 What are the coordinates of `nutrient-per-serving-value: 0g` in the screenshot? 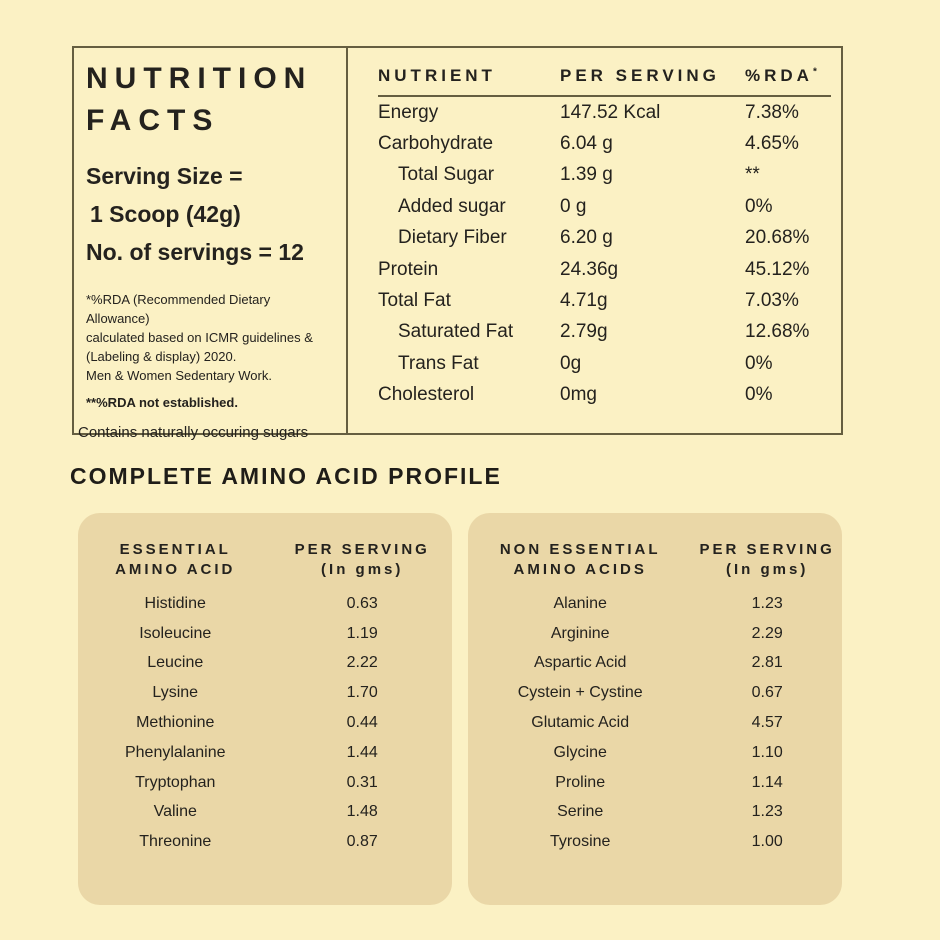 It's located at (571, 363).